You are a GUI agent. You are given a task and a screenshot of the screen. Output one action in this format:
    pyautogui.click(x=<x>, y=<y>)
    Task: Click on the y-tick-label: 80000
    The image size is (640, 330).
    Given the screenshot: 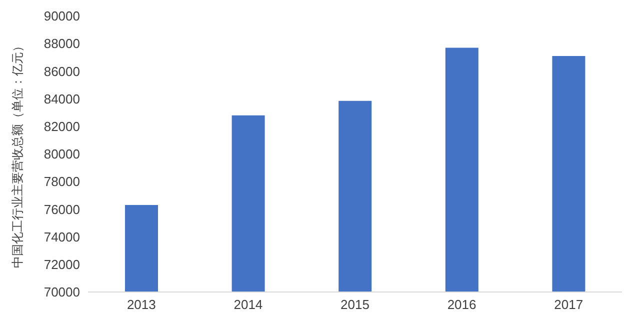 What is the action you would take?
    pyautogui.click(x=62, y=154)
    